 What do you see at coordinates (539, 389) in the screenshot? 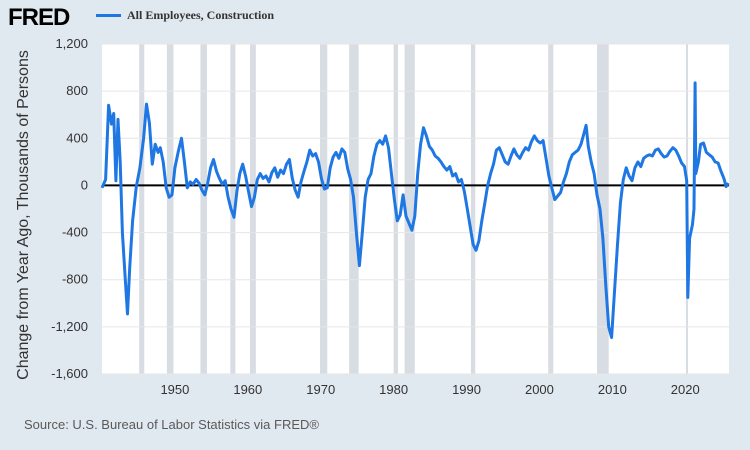
I see `x-tick-label: 2000` at bounding box center [539, 389].